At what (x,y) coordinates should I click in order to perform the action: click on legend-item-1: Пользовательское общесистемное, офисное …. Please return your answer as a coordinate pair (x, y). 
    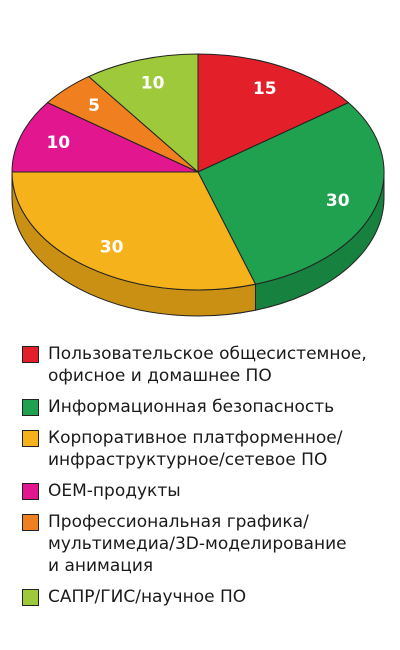
    Looking at the image, I should click on (208, 365).